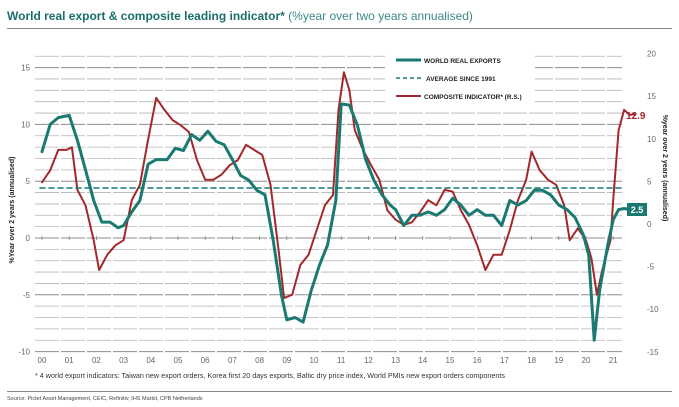  Describe the element at coordinates (339, 28) in the screenshot. I see `title-divider` at that location.